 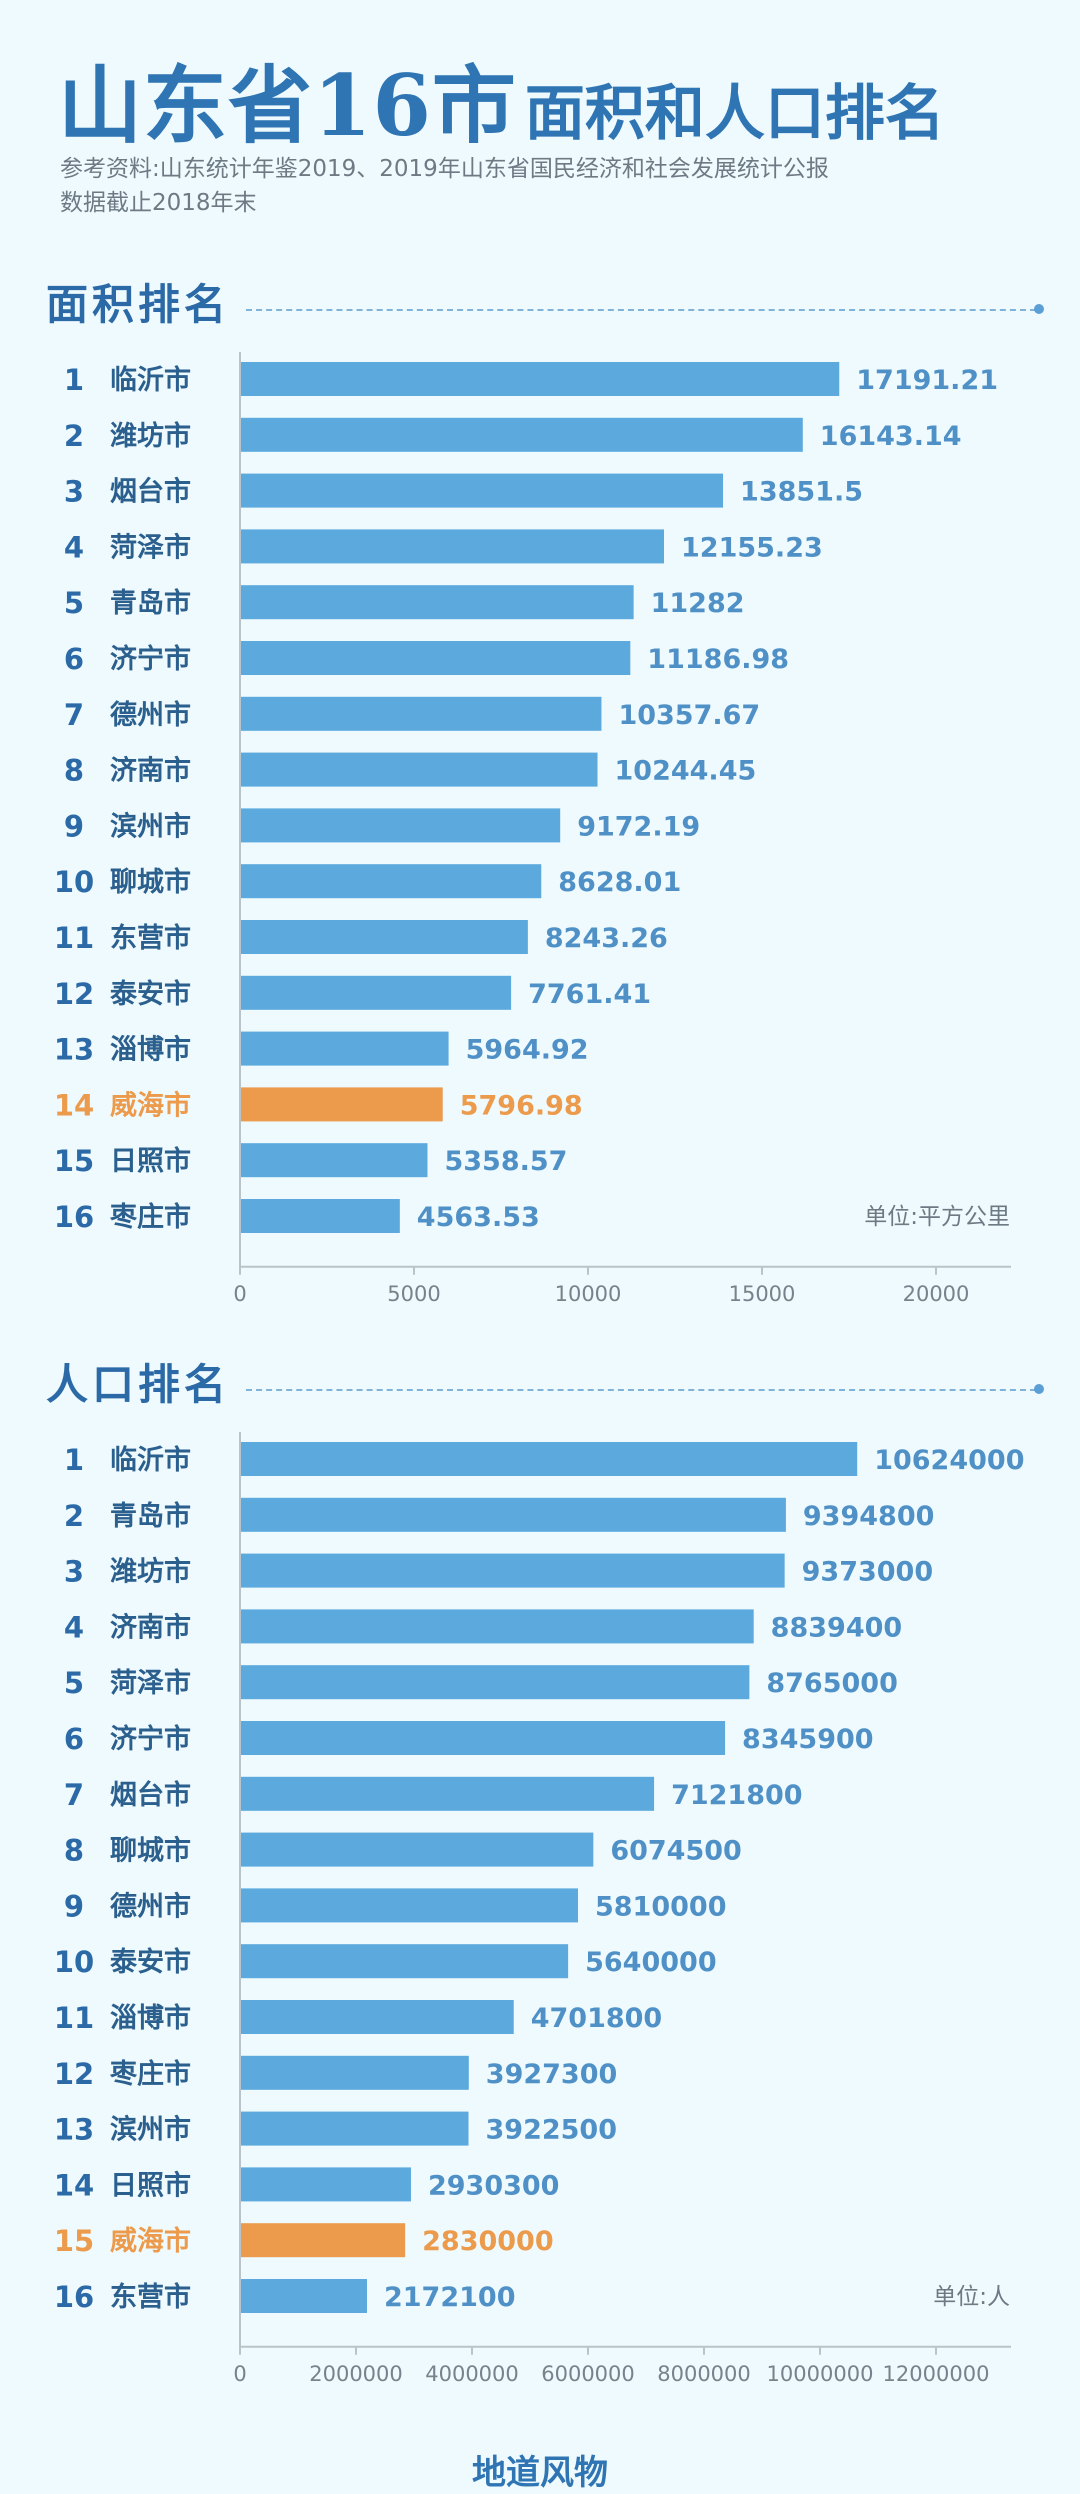 I want to click on population-value-label: 2830000, so click(x=488, y=2241).